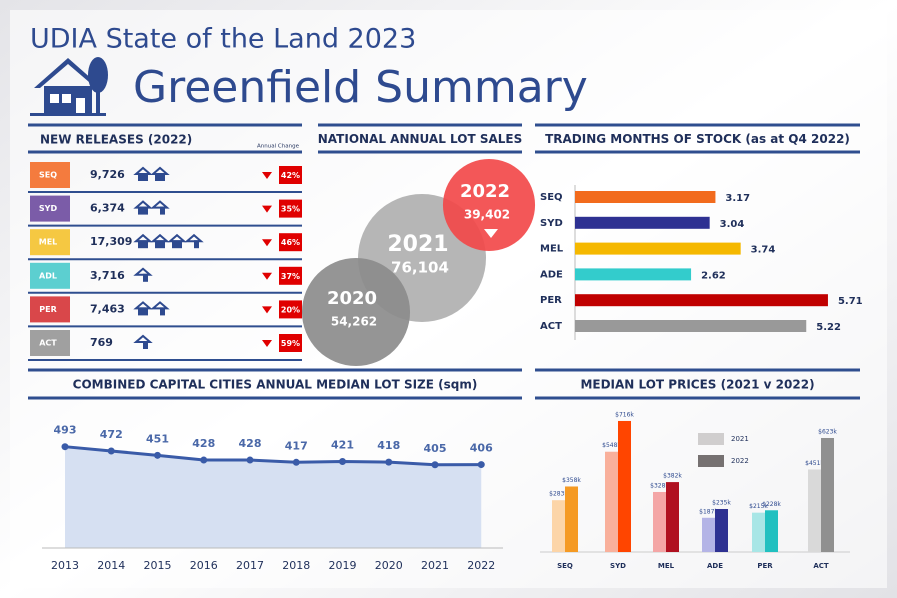 The width and height of the screenshot is (897, 598). What do you see at coordinates (487, 215) in the screenshot?
I see `bubble-value: 39,402` at bounding box center [487, 215].